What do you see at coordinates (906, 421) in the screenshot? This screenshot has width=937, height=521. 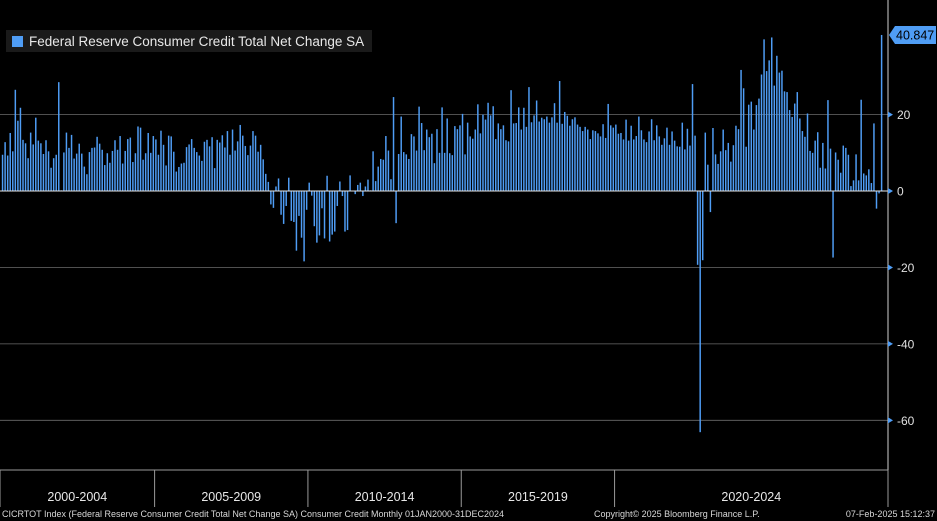 I see `y-tick-label: -60` at bounding box center [906, 421].